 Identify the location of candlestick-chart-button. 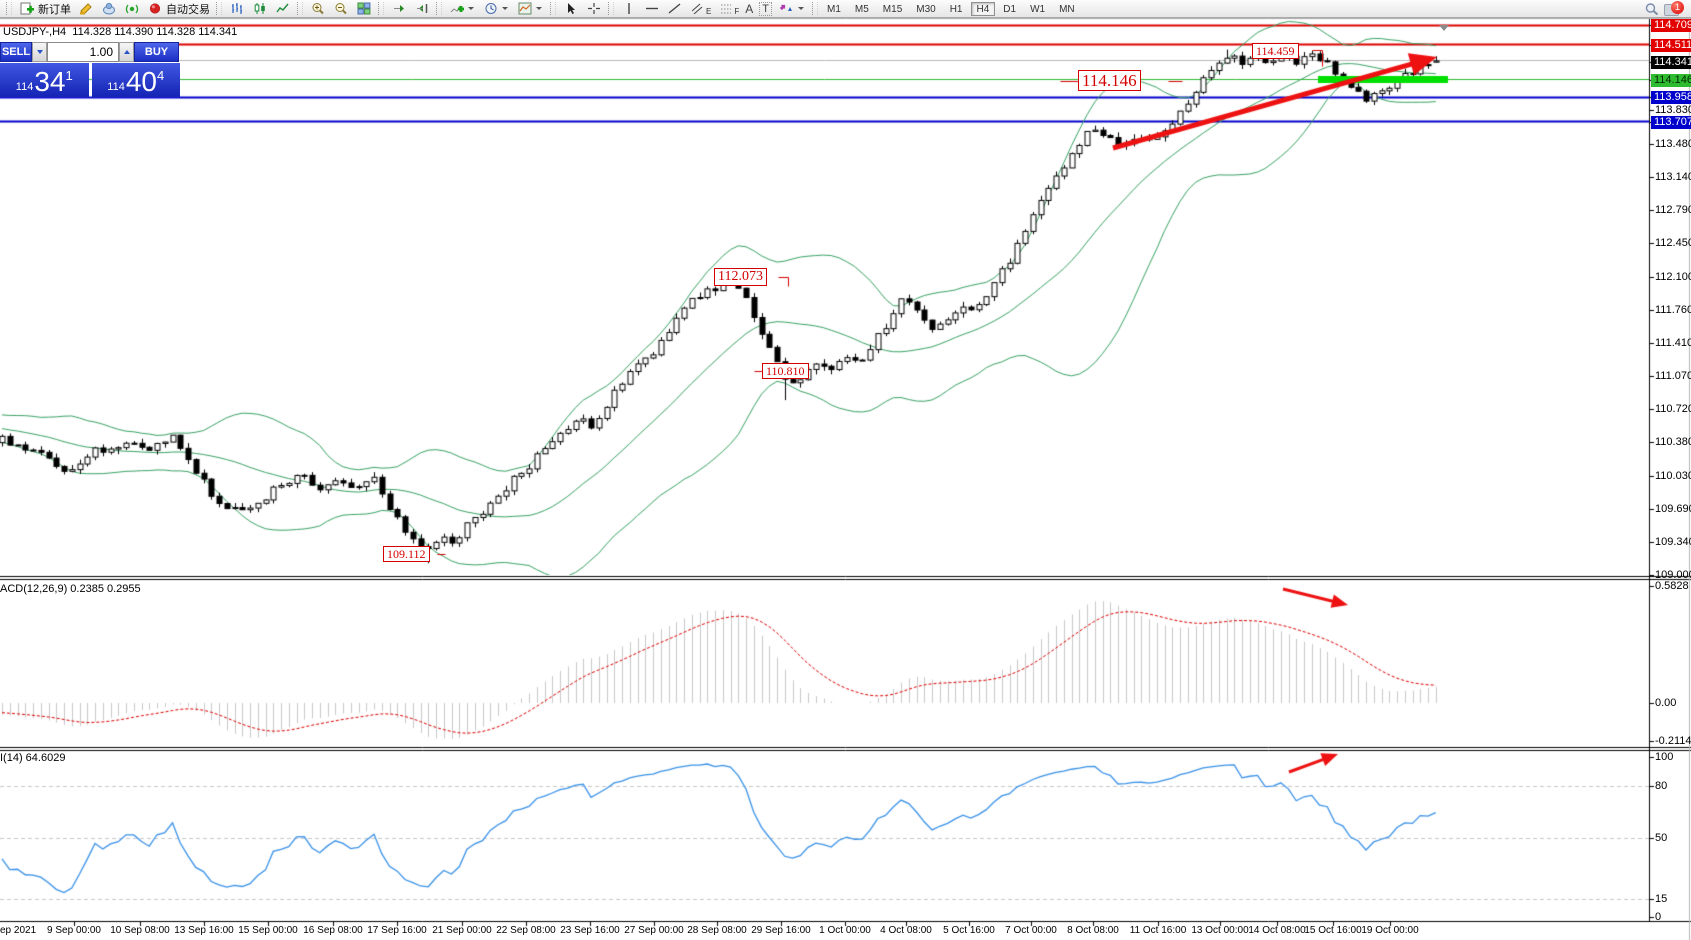
(259, 9).